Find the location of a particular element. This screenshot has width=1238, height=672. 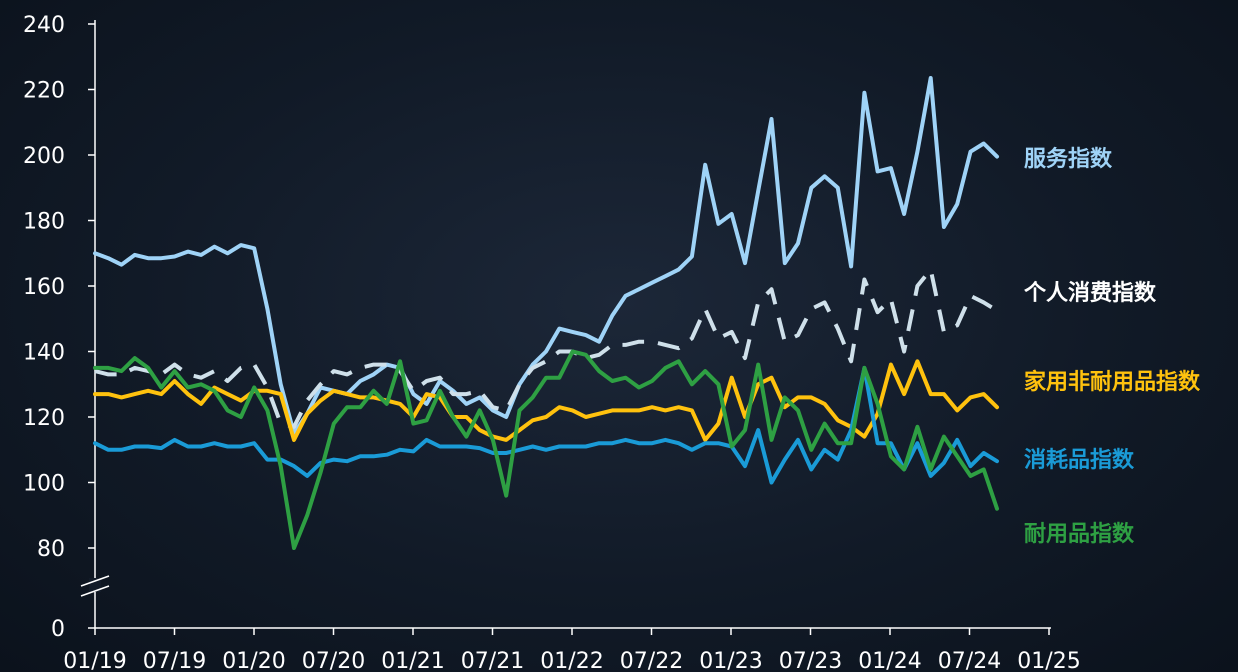

x-tick-label: 01/23 is located at coordinates (730, 660).